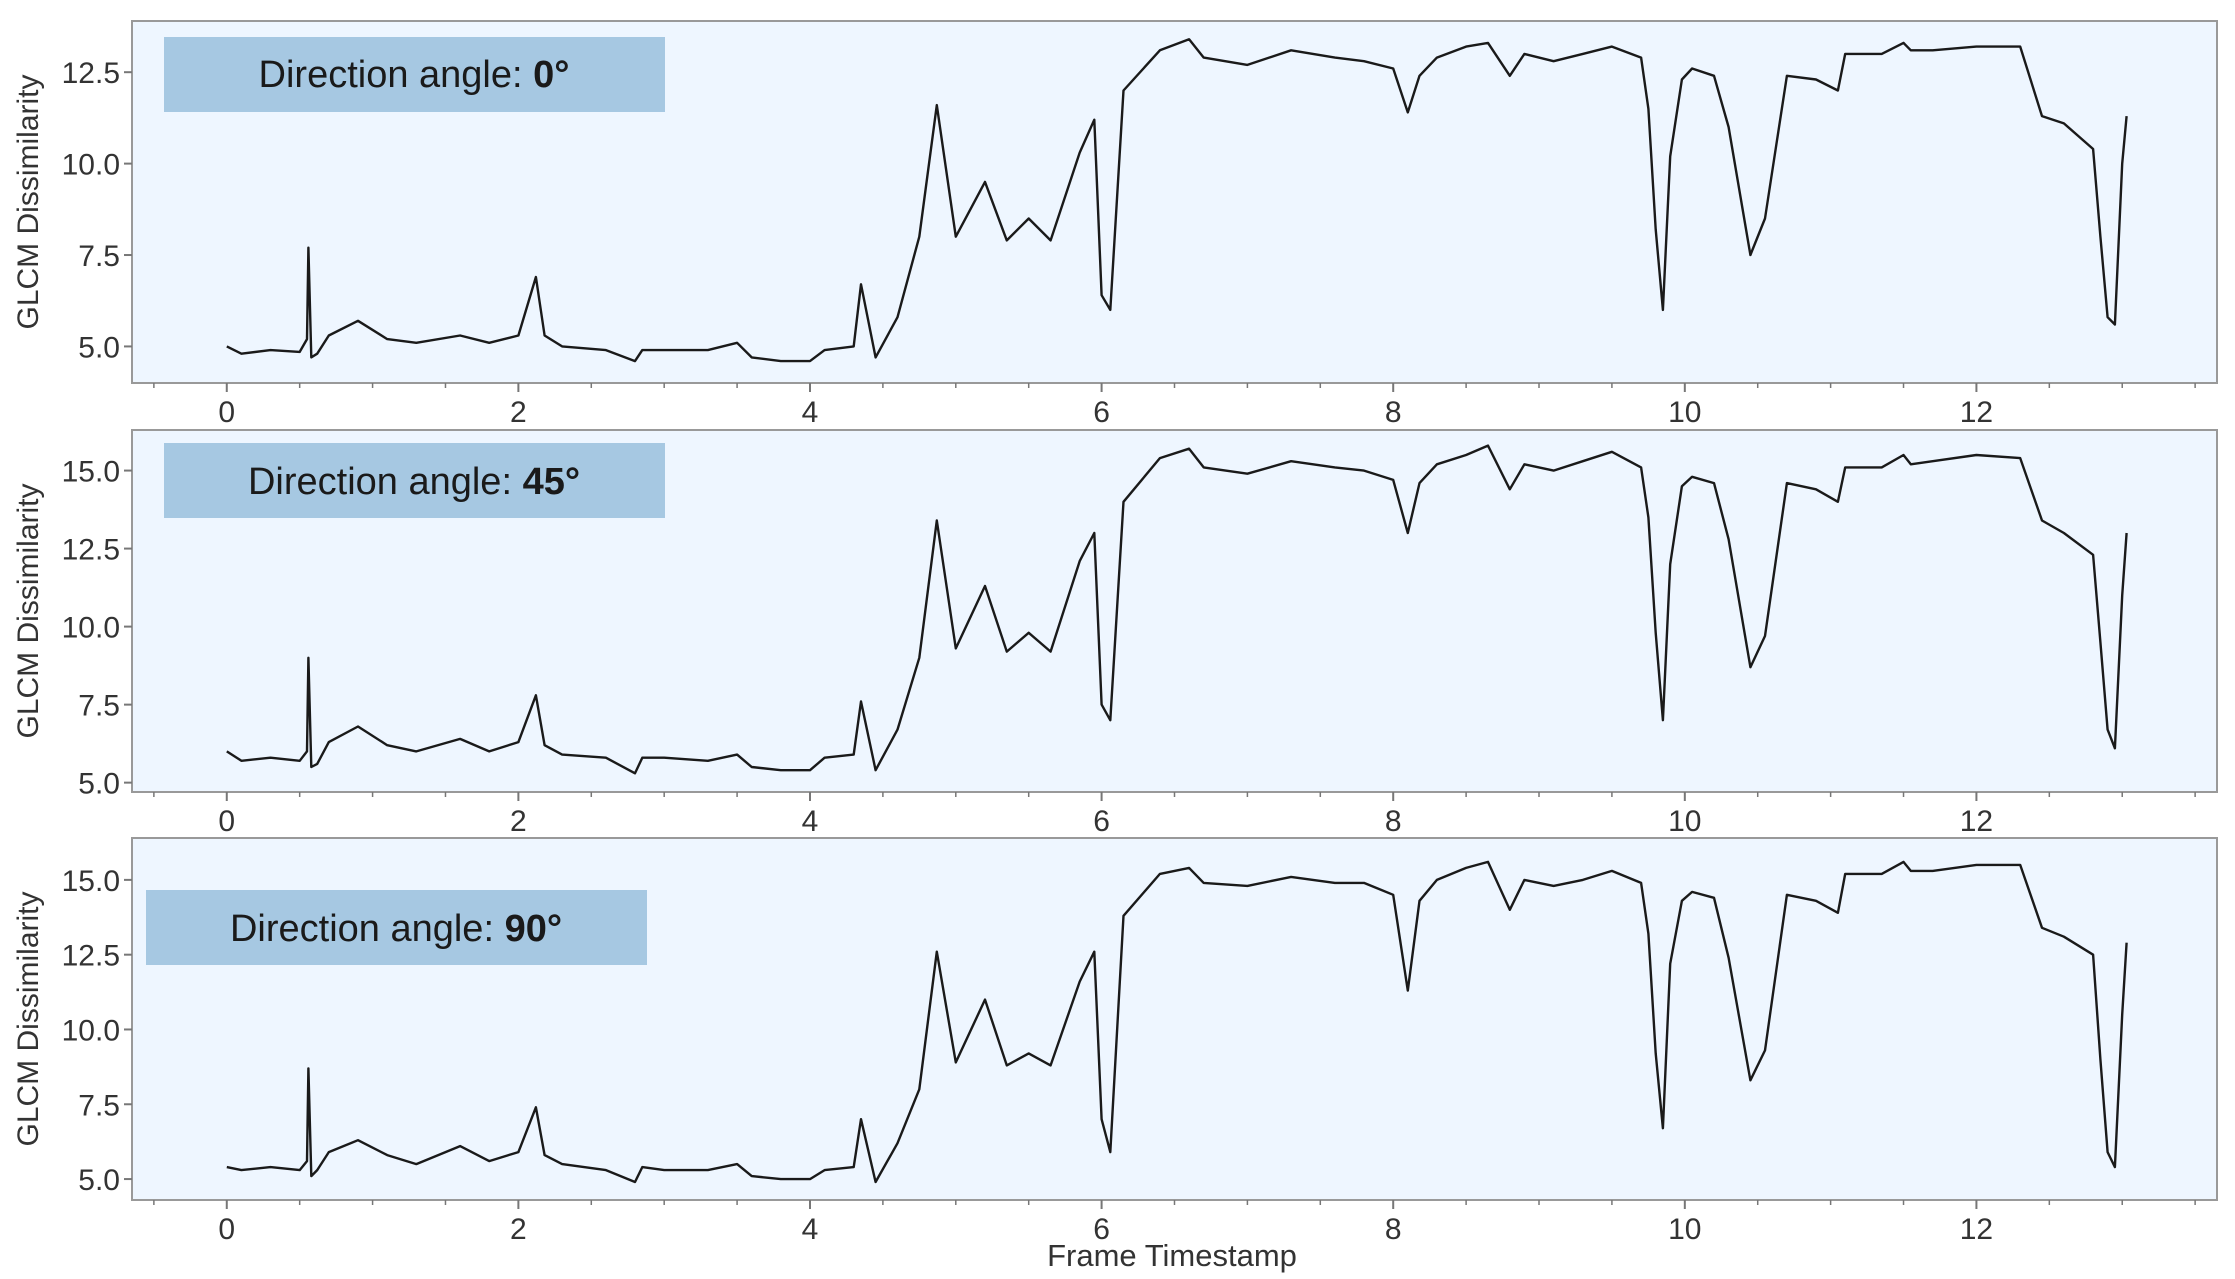 The width and height of the screenshot is (2235, 1279). I want to click on x-ticks-0deg: 0 2 4 6 8 10 12, so click(1174, 406).